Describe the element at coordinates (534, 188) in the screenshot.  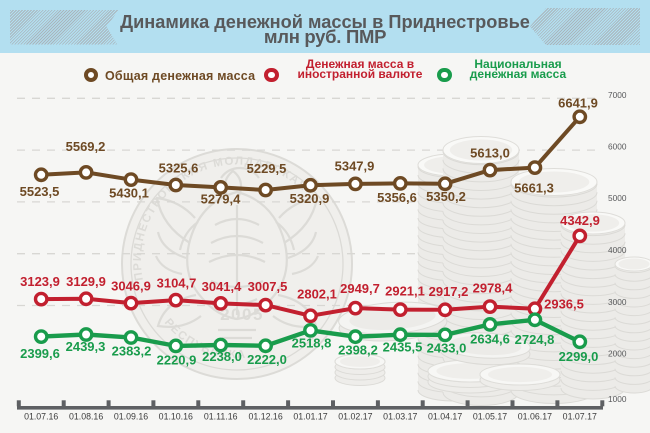
I see `svg-text: 5661,3` at that location.